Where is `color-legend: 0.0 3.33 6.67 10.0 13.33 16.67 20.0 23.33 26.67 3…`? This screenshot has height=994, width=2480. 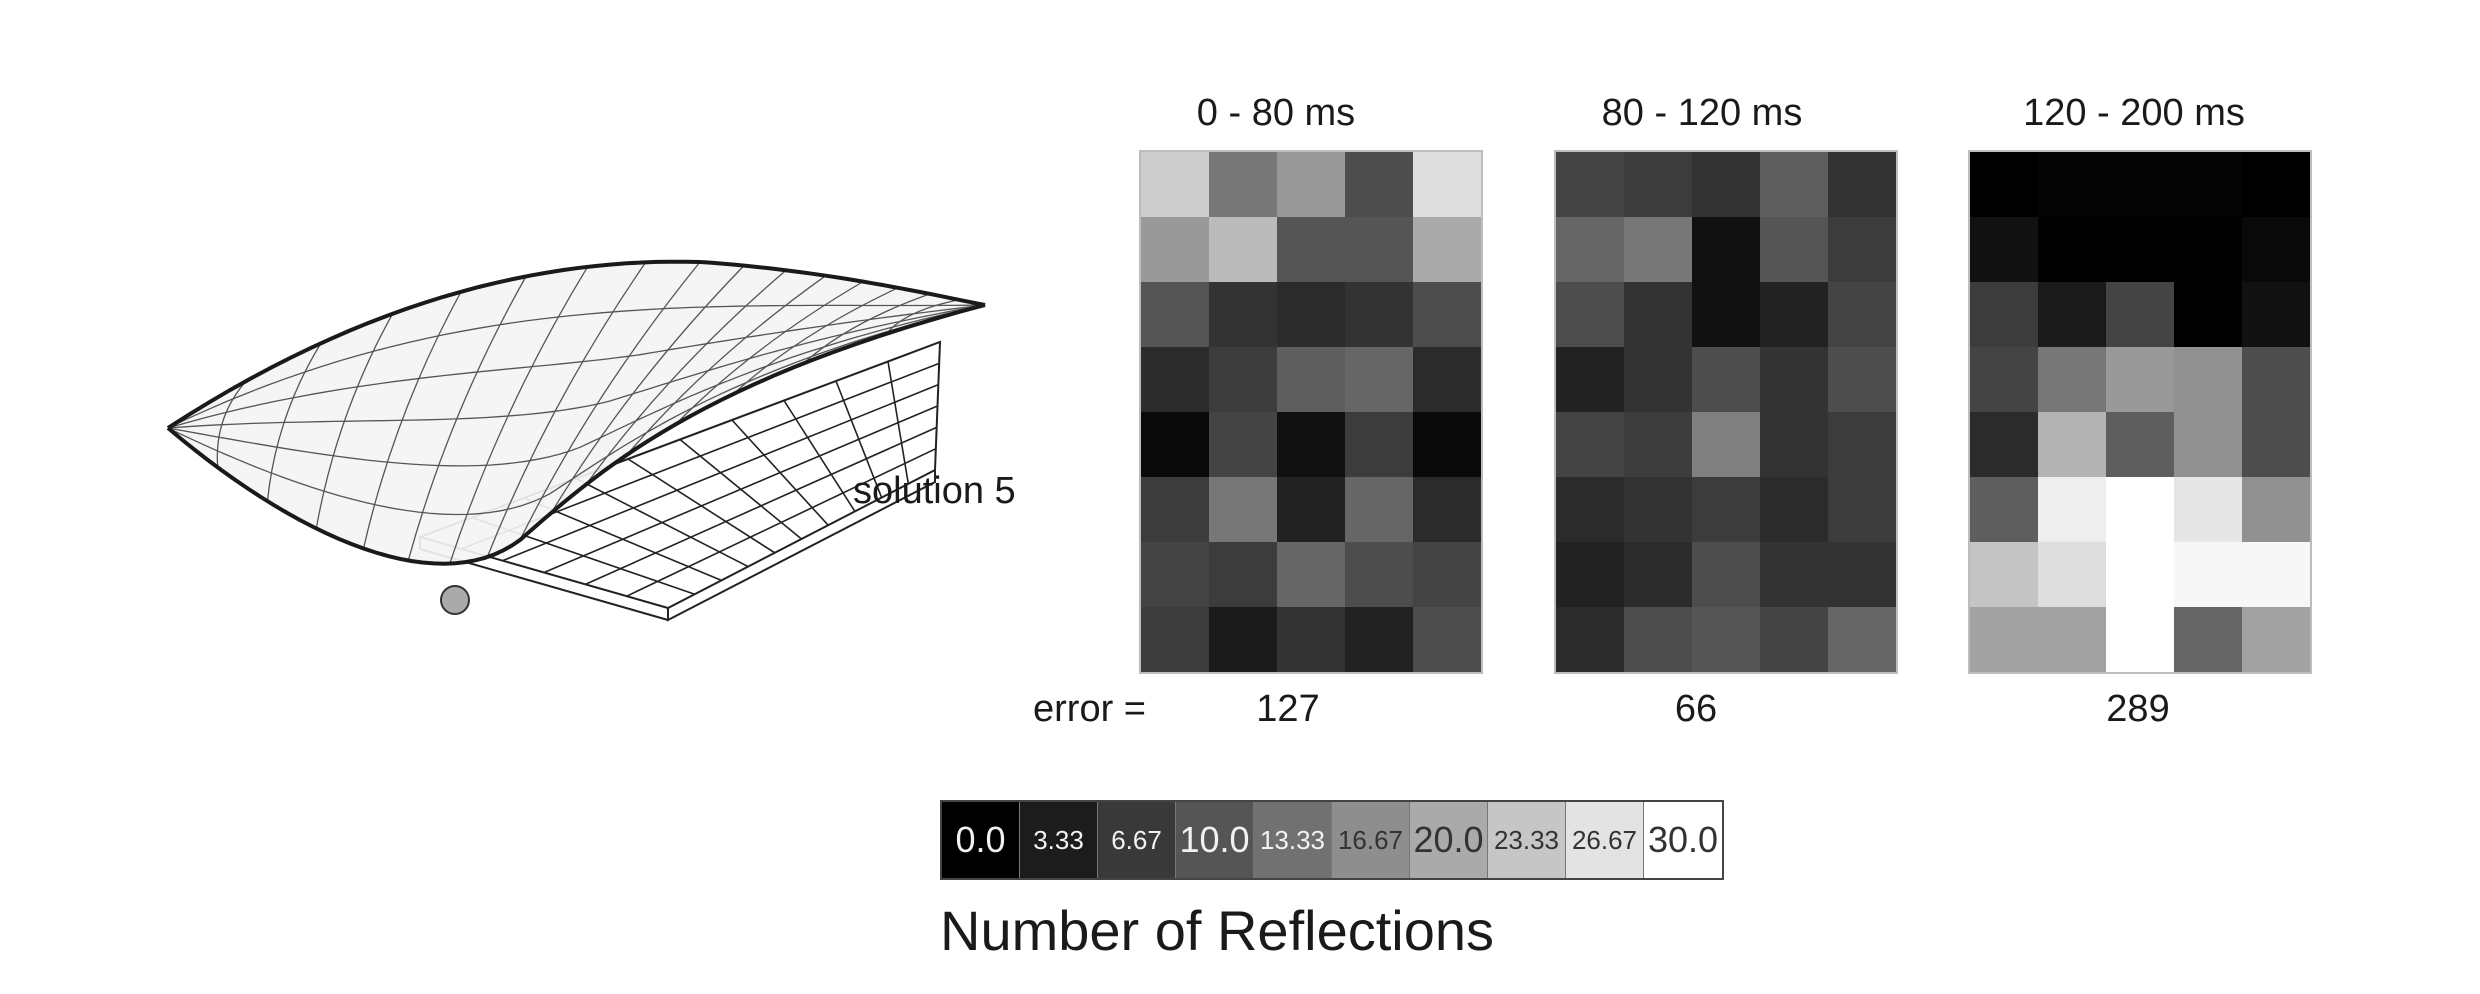
color-legend: 0.0 3.33 6.67 10.0 13.33 16.67 20.0 23.33 26.67 3… is located at coordinates (1332, 840).